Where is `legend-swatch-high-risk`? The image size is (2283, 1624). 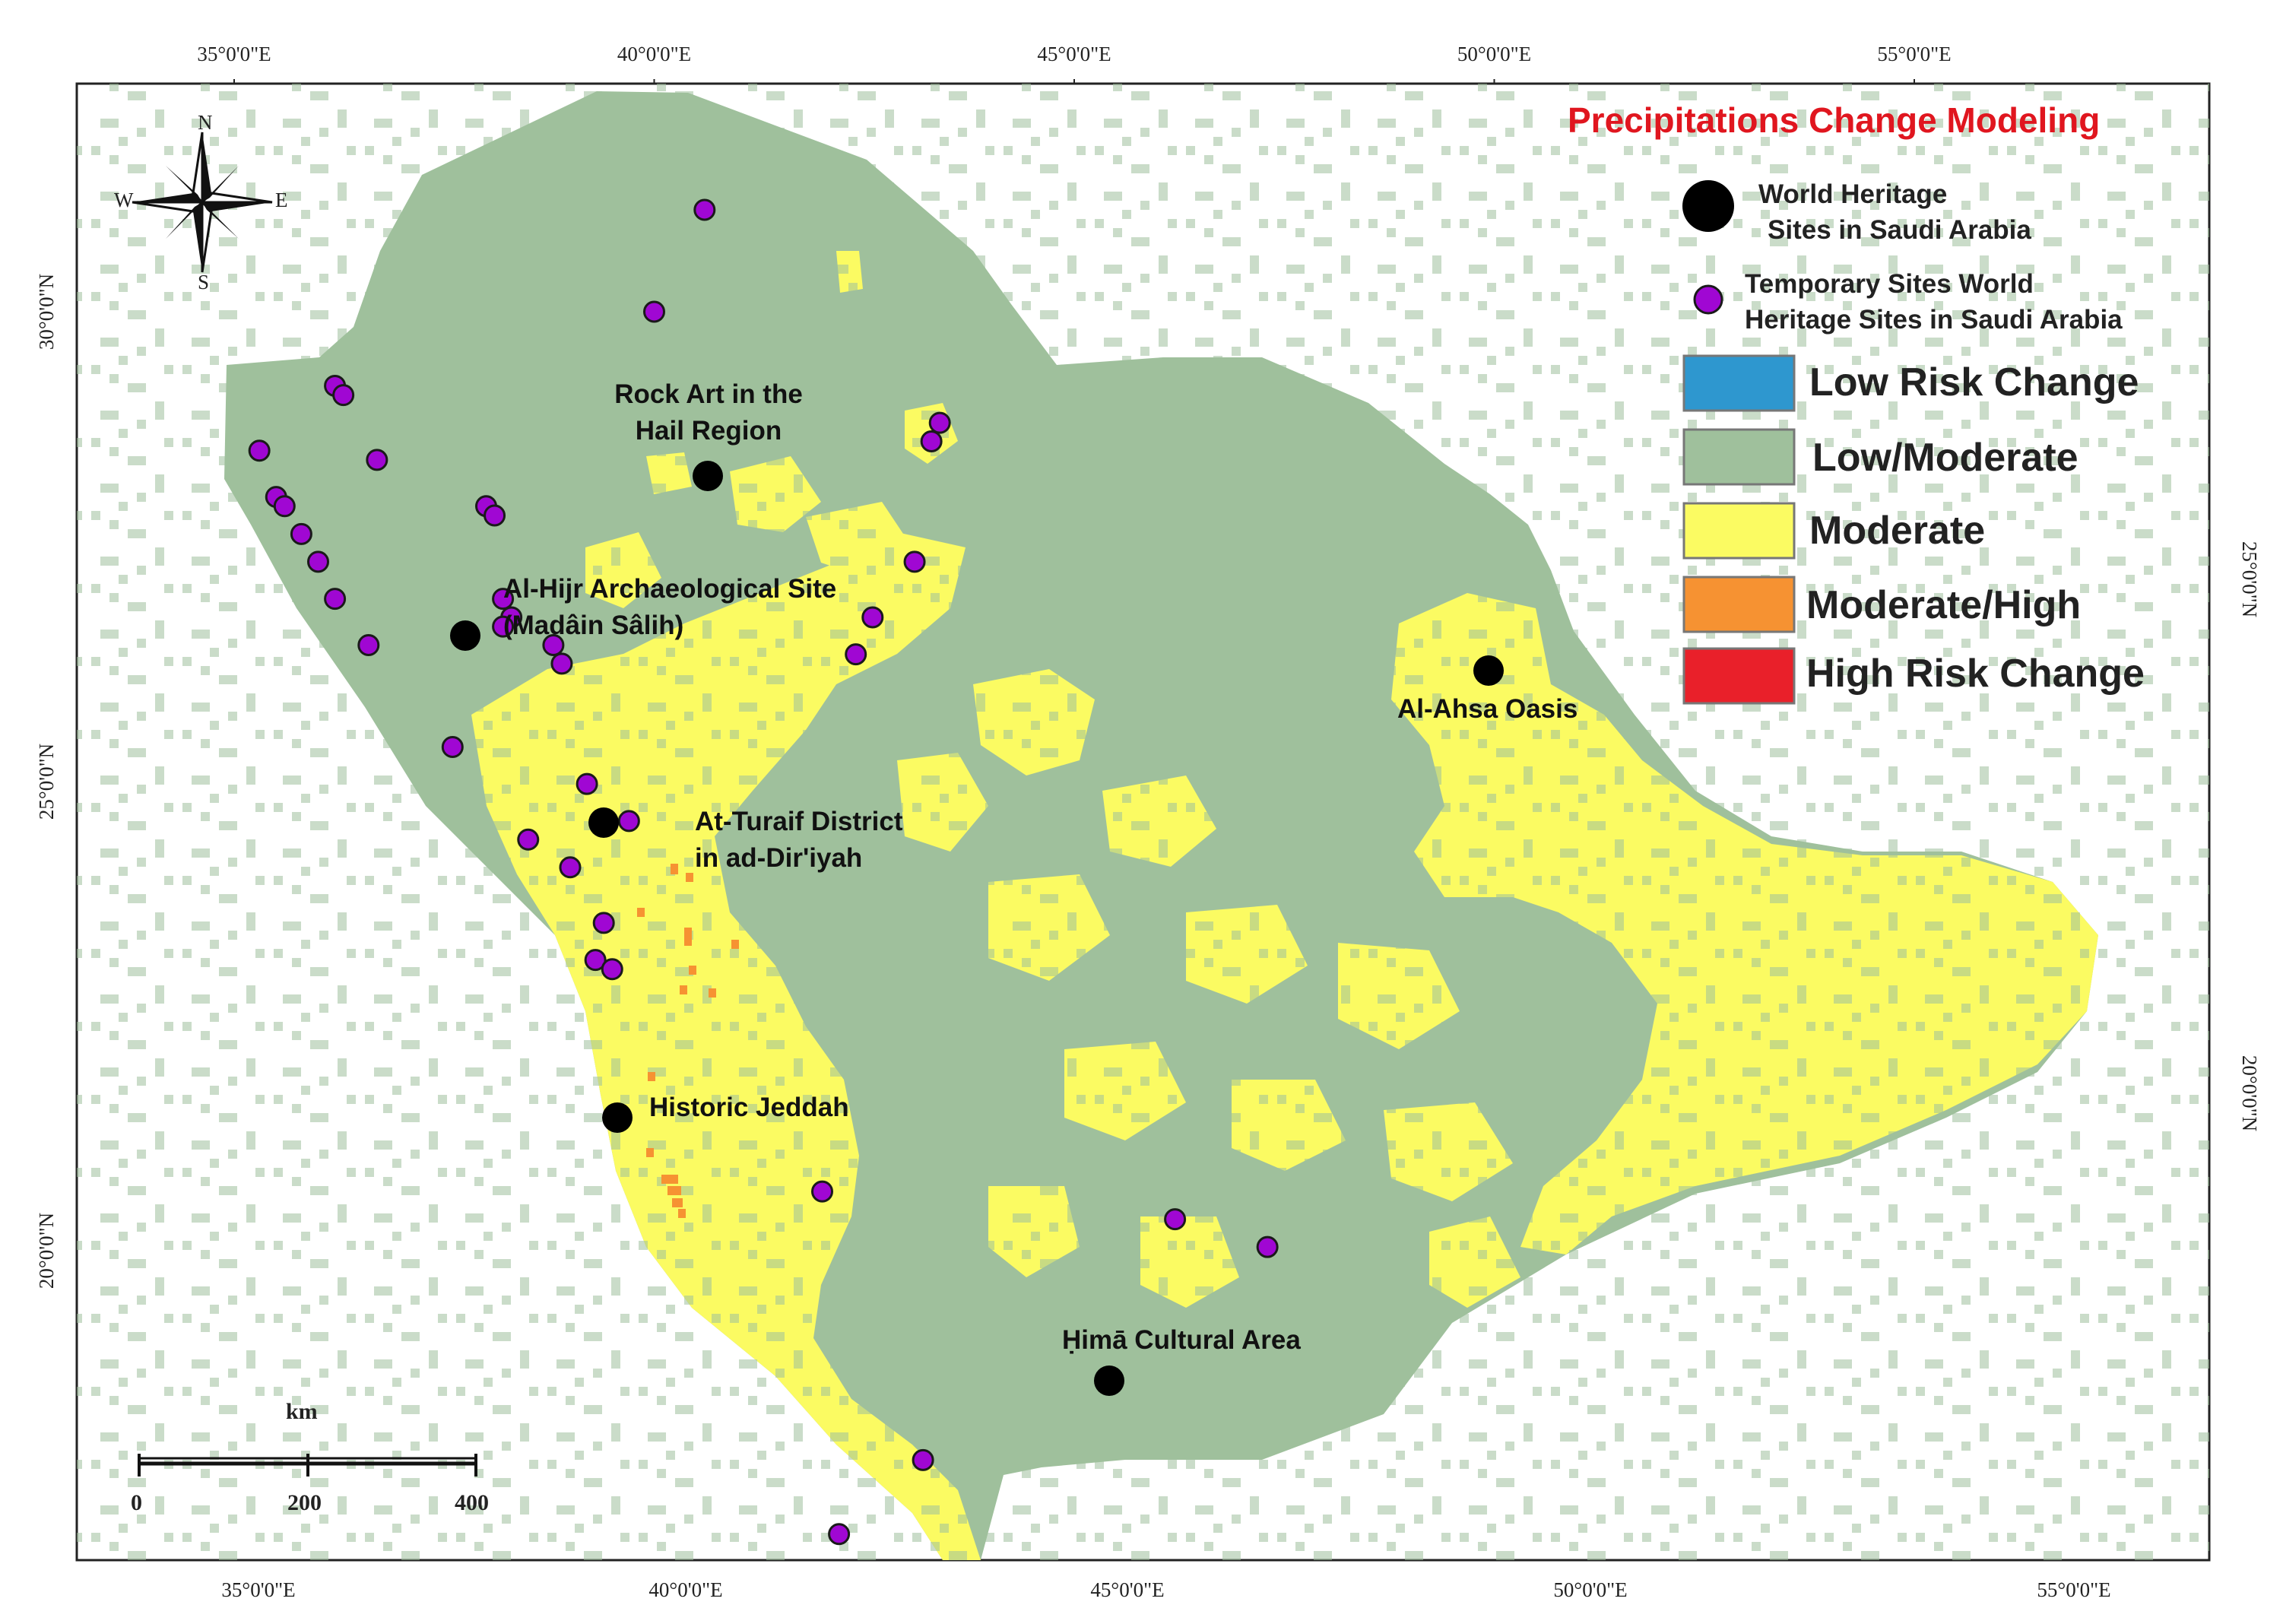 legend-swatch-high-risk is located at coordinates (1739, 676).